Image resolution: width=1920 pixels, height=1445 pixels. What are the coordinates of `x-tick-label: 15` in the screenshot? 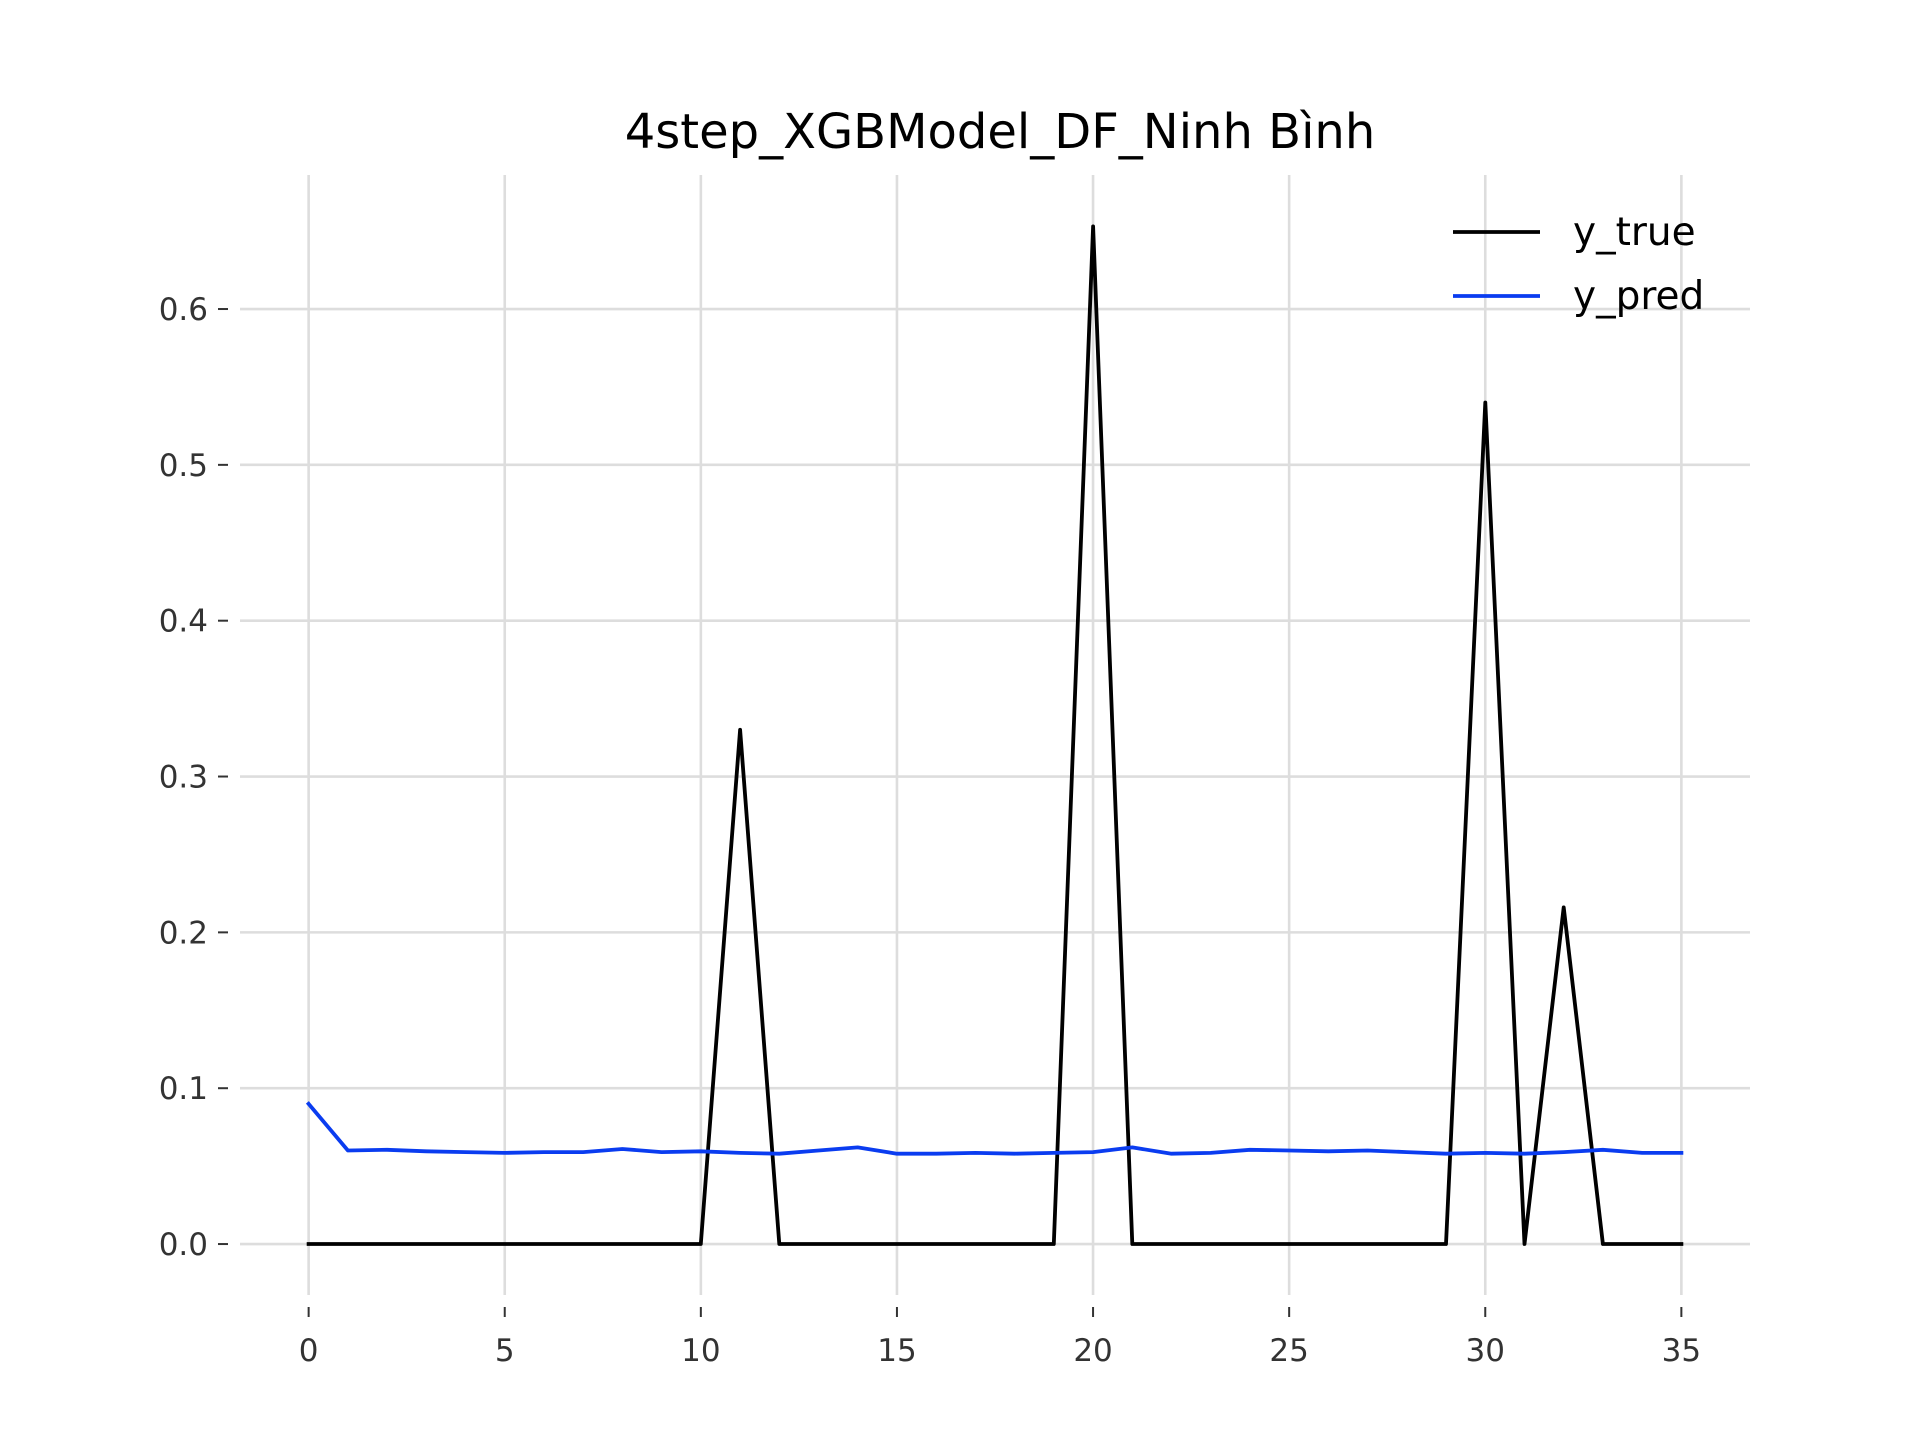 It's located at (896, 1351).